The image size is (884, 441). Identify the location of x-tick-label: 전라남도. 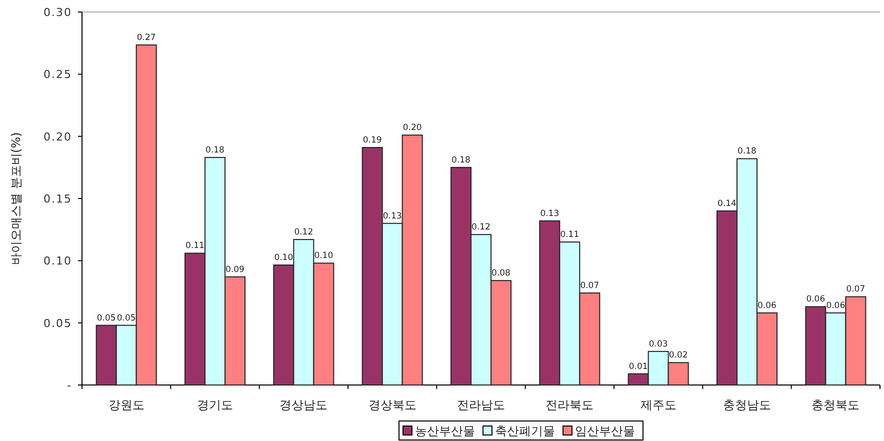
(481, 405).